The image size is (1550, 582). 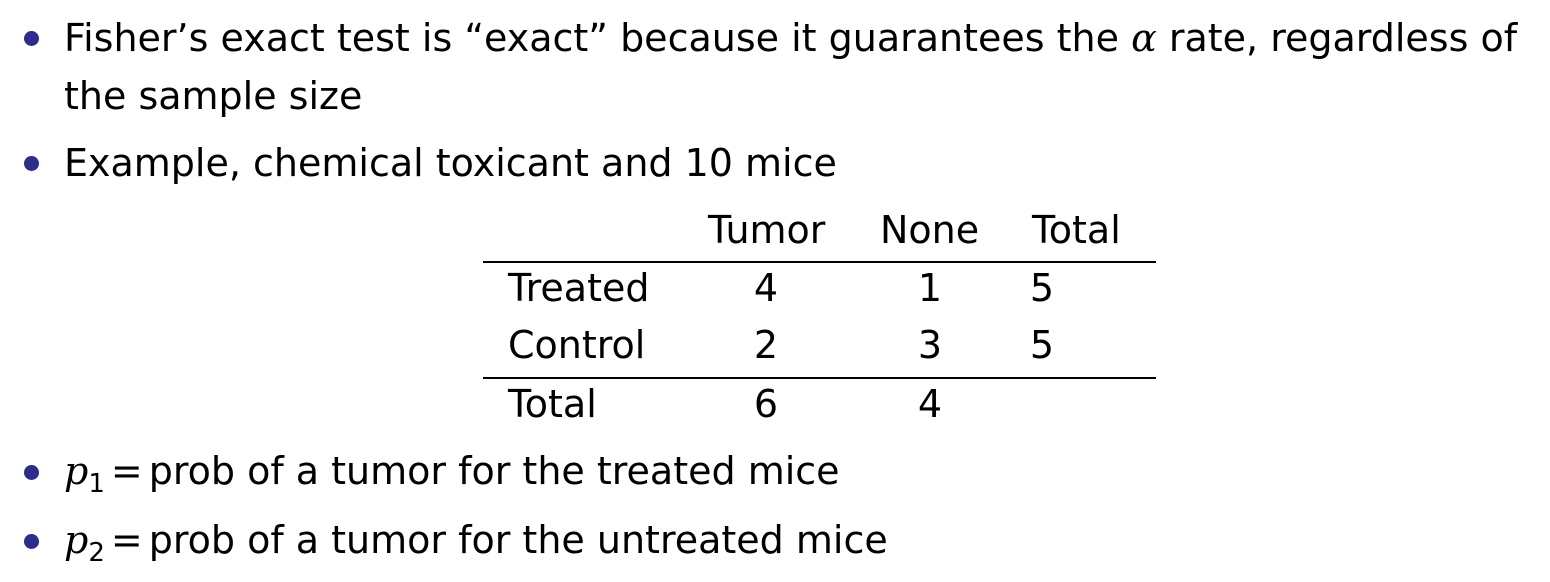 I want to click on bullet-1-line-2: the sample size, so click(x=213, y=96).